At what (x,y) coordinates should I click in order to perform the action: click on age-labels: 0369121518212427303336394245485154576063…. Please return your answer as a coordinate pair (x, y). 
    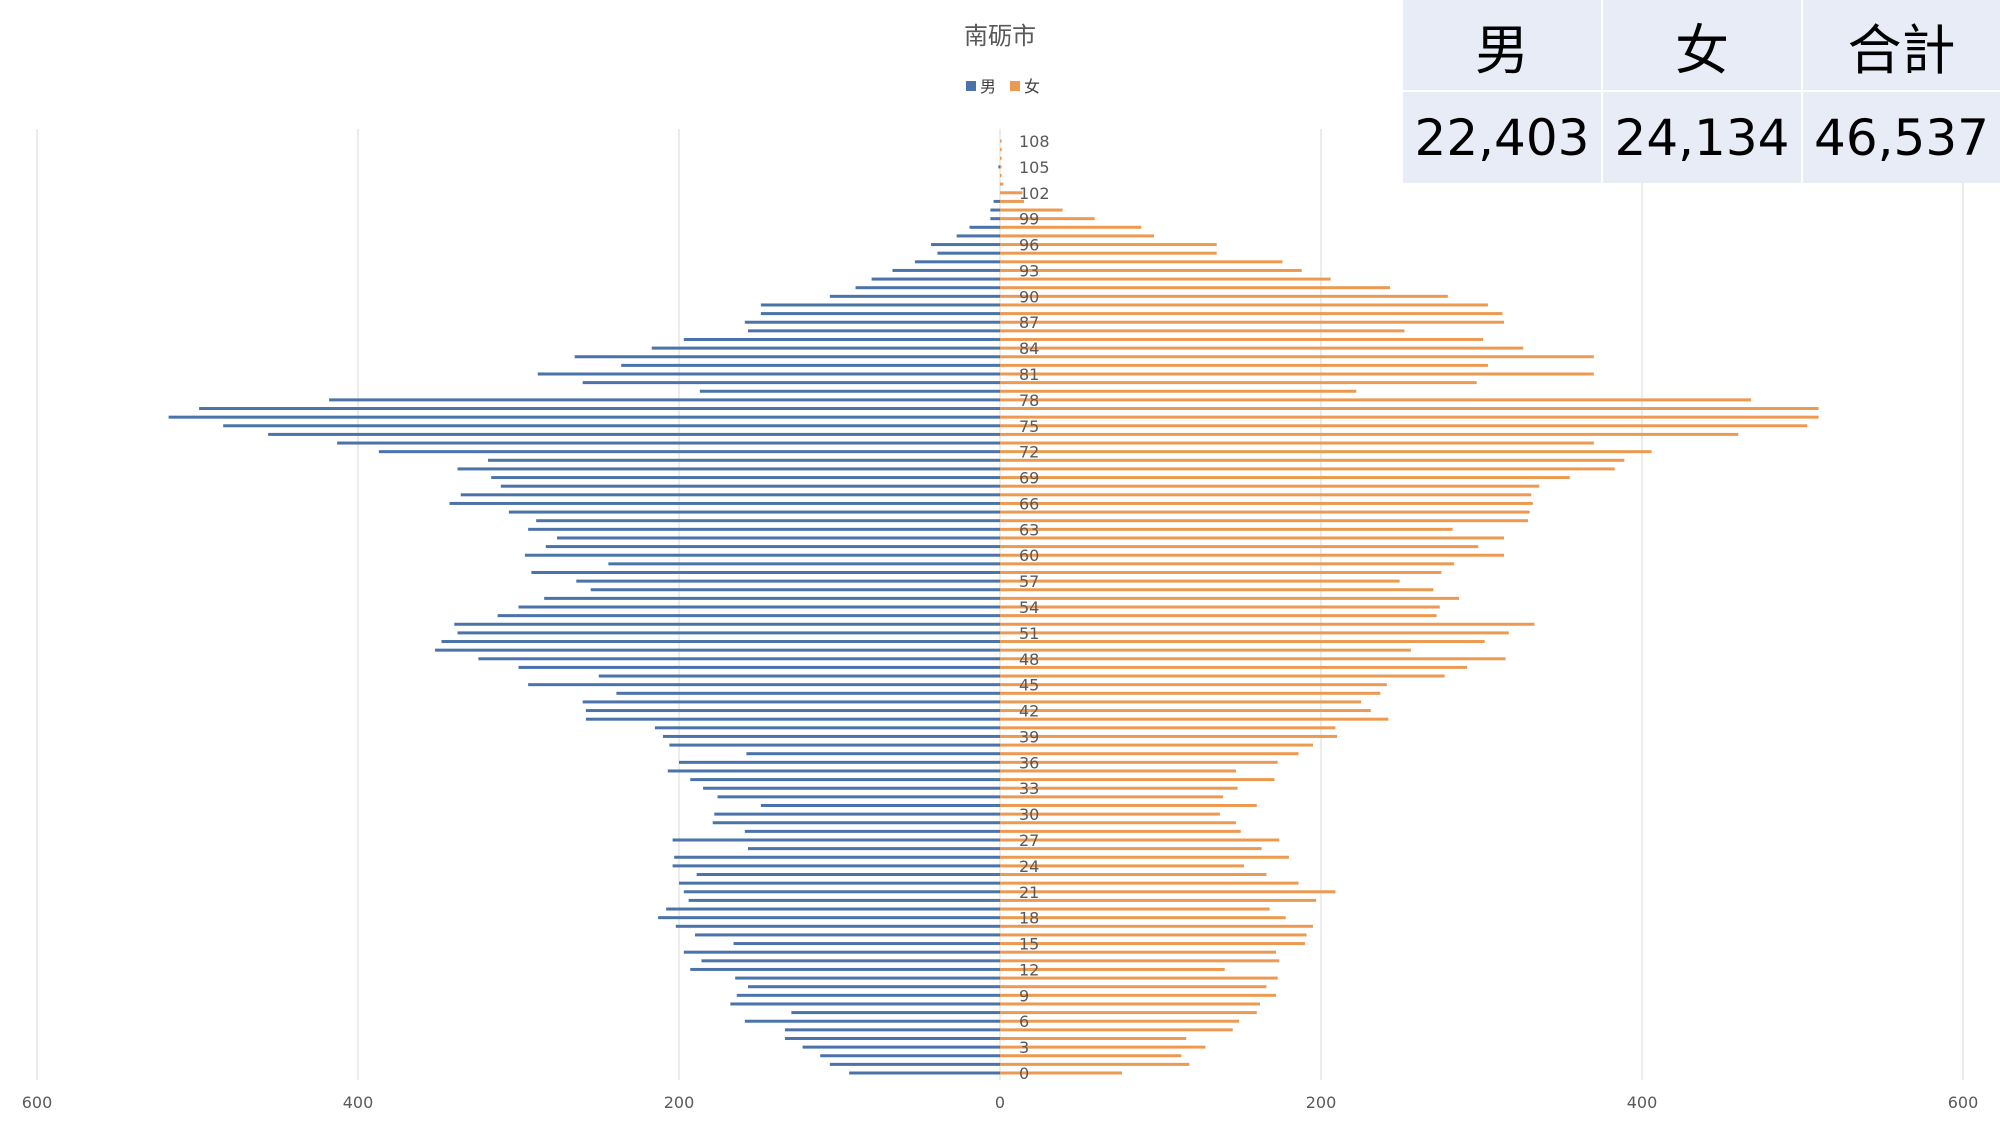
    Looking at the image, I should click on (1034, 607).